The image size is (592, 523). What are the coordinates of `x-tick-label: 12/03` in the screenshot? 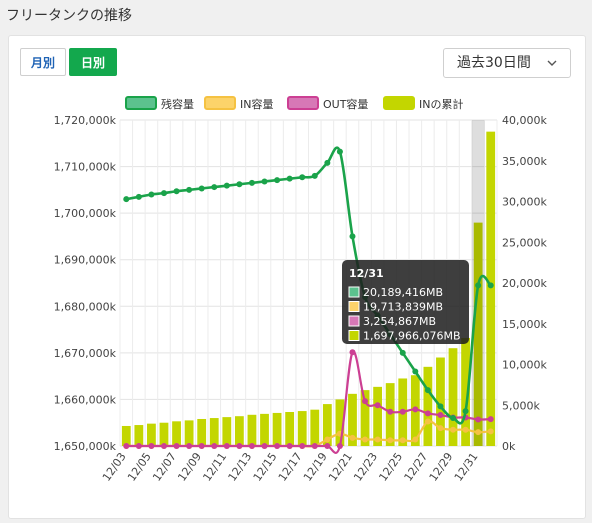 It's located at (114, 466).